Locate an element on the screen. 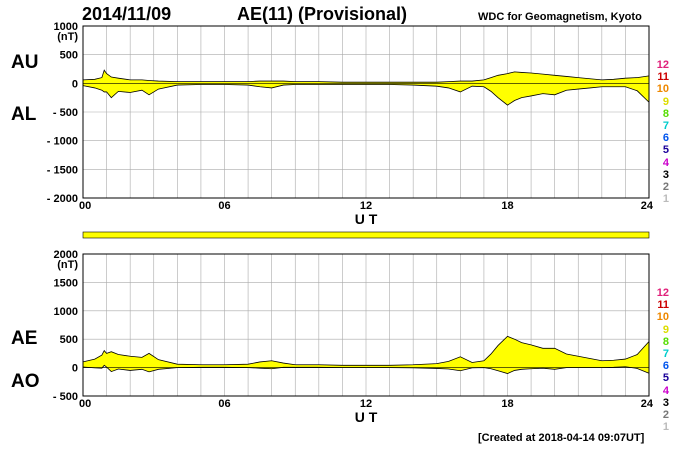  al-label: AL is located at coordinates (24, 114).